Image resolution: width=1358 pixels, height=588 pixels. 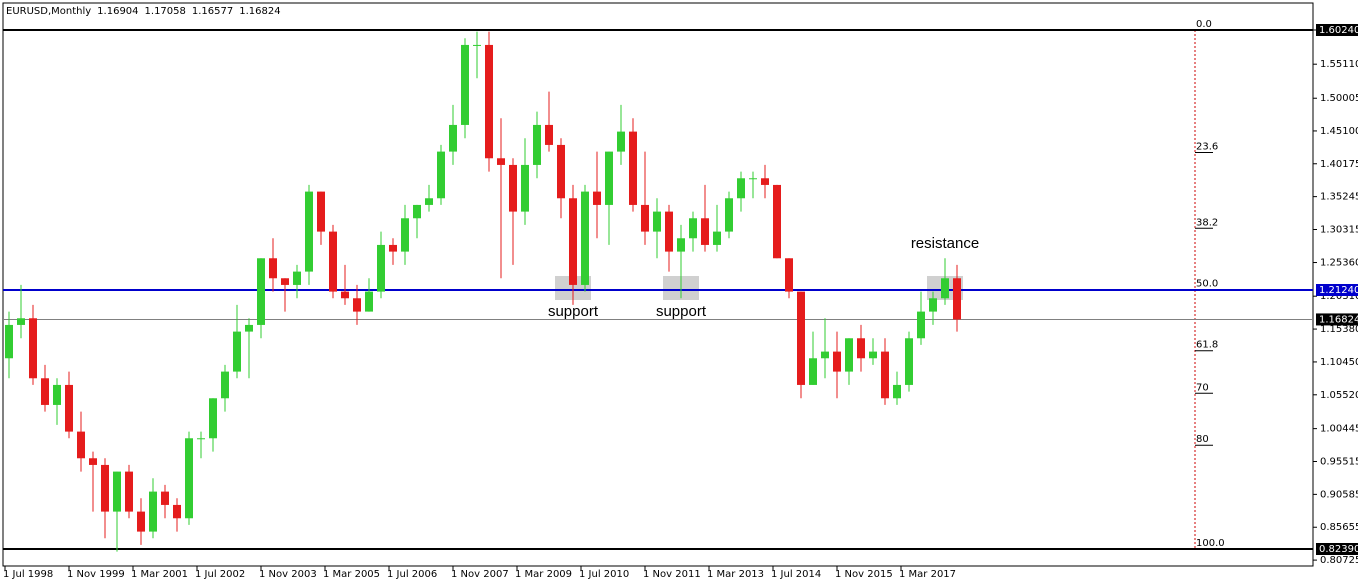 What do you see at coordinates (165, 11) in the screenshot?
I see `header-price: 1.17058` at bounding box center [165, 11].